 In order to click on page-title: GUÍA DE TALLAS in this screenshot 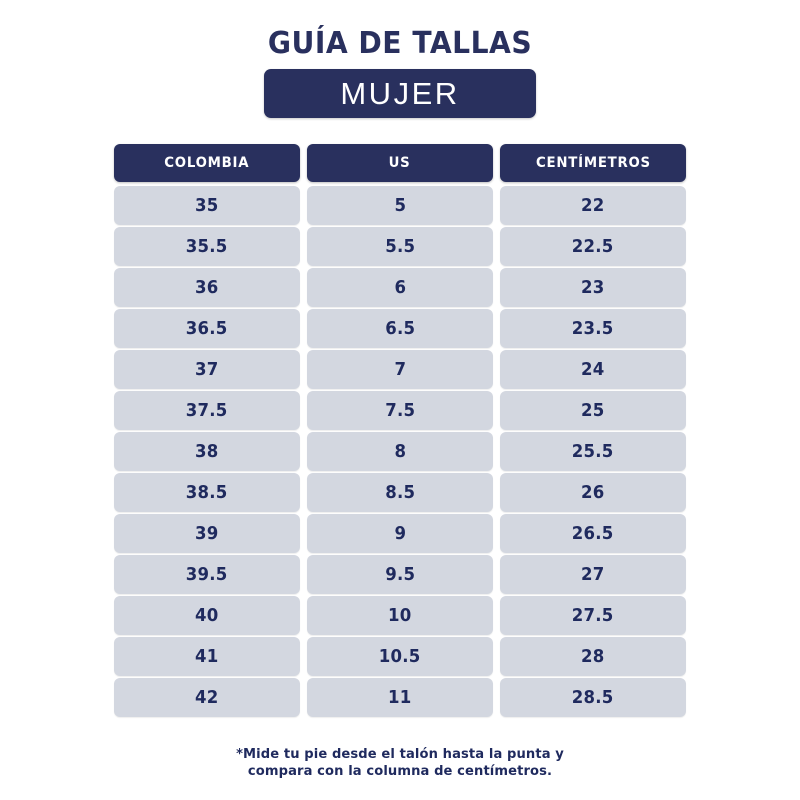, I will do `click(400, 43)`.